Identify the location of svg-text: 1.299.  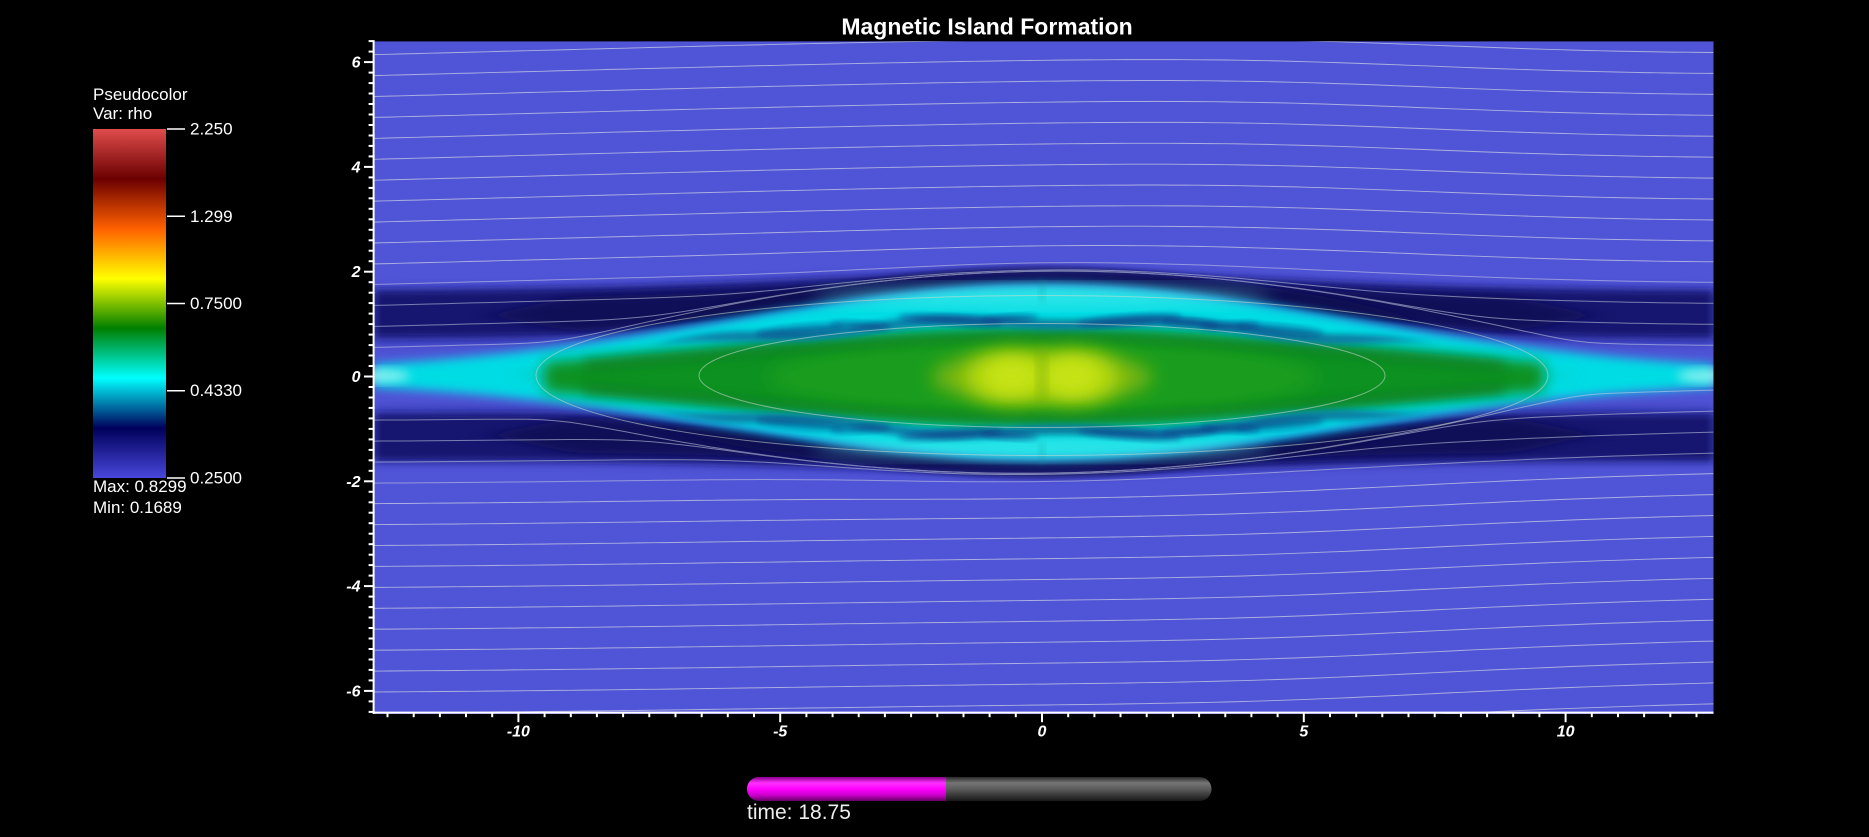
(211, 216).